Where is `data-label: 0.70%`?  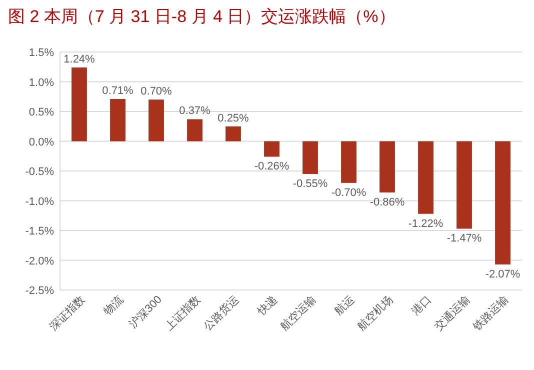
data-label: 0.70% is located at coordinates (156, 92).